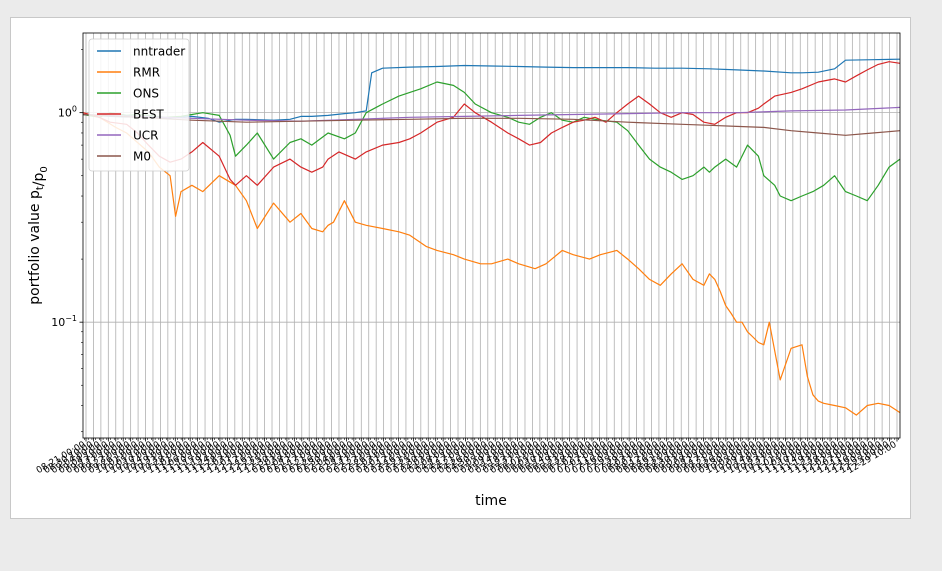 This screenshot has height=571, width=942. Describe the element at coordinates (491, 90) in the screenshot. I see `series-line-nntrader` at that location.